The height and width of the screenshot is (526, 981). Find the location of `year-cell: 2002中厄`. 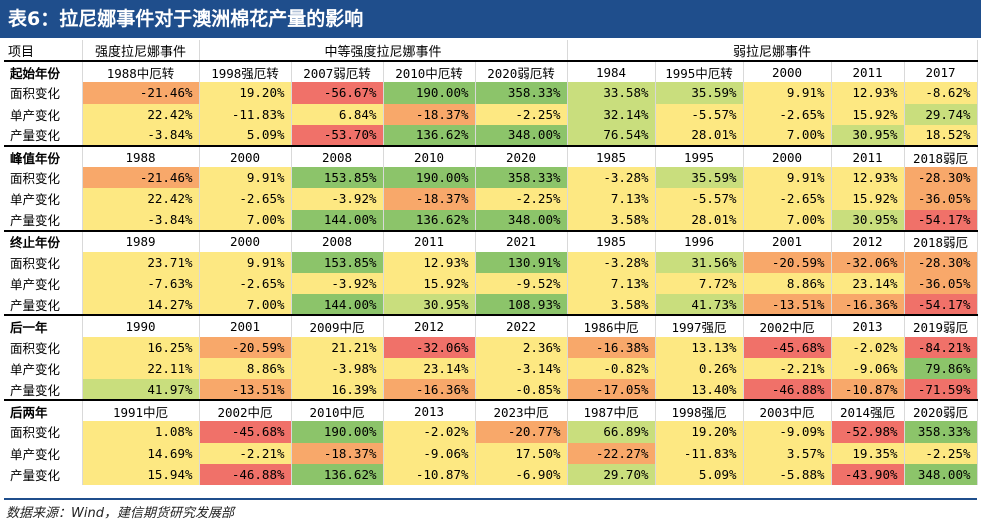

year-cell: 2002中厄 is located at coordinates (245, 410).